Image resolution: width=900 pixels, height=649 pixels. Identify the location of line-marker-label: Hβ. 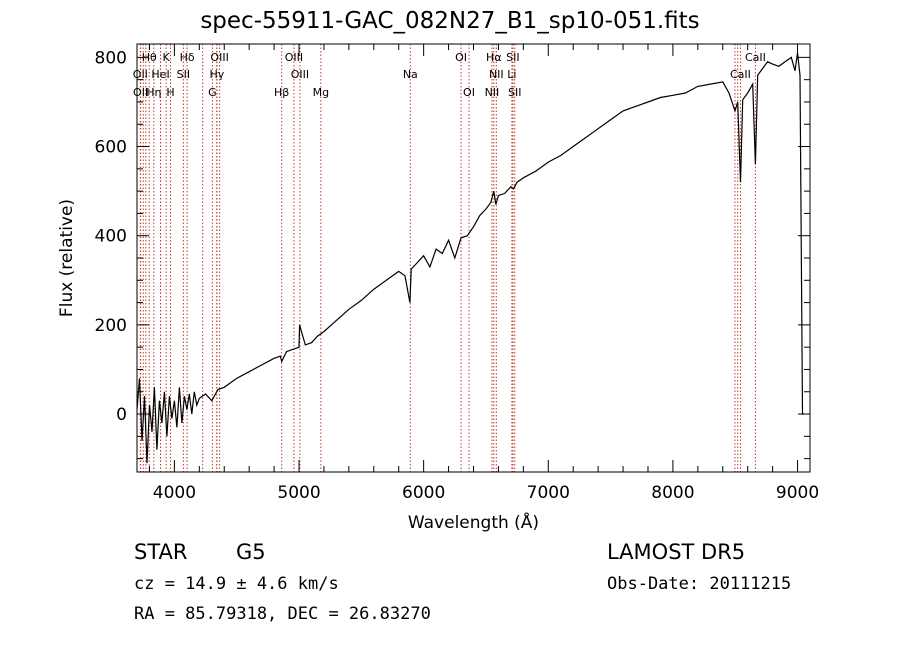
(281, 92).